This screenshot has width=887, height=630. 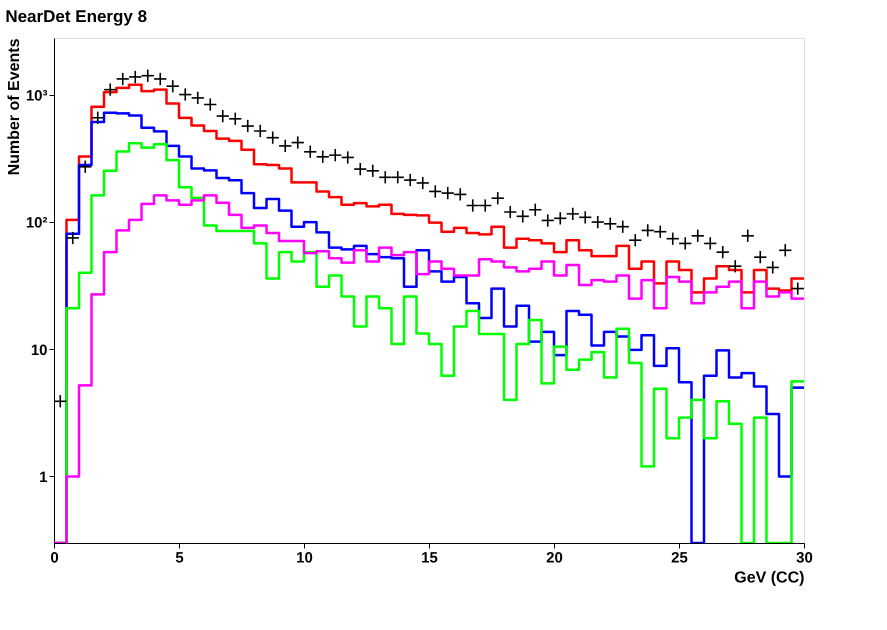 I want to click on x-tick-label: 0, so click(x=54, y=558).